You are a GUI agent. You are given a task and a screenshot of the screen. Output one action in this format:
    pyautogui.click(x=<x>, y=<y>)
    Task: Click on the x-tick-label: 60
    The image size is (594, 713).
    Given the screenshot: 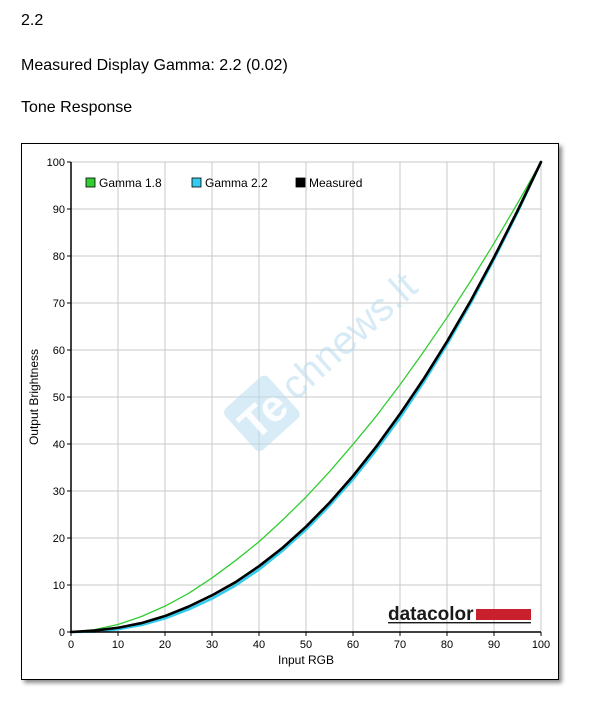 What is the action you would take?
    pyautogui.click(x=353, y=645)
    